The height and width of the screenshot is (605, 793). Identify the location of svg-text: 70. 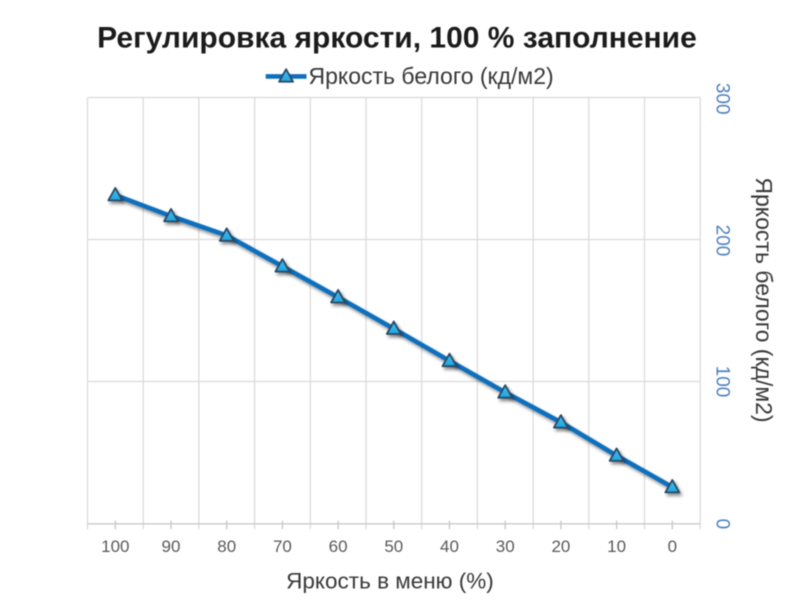
(282, 546).